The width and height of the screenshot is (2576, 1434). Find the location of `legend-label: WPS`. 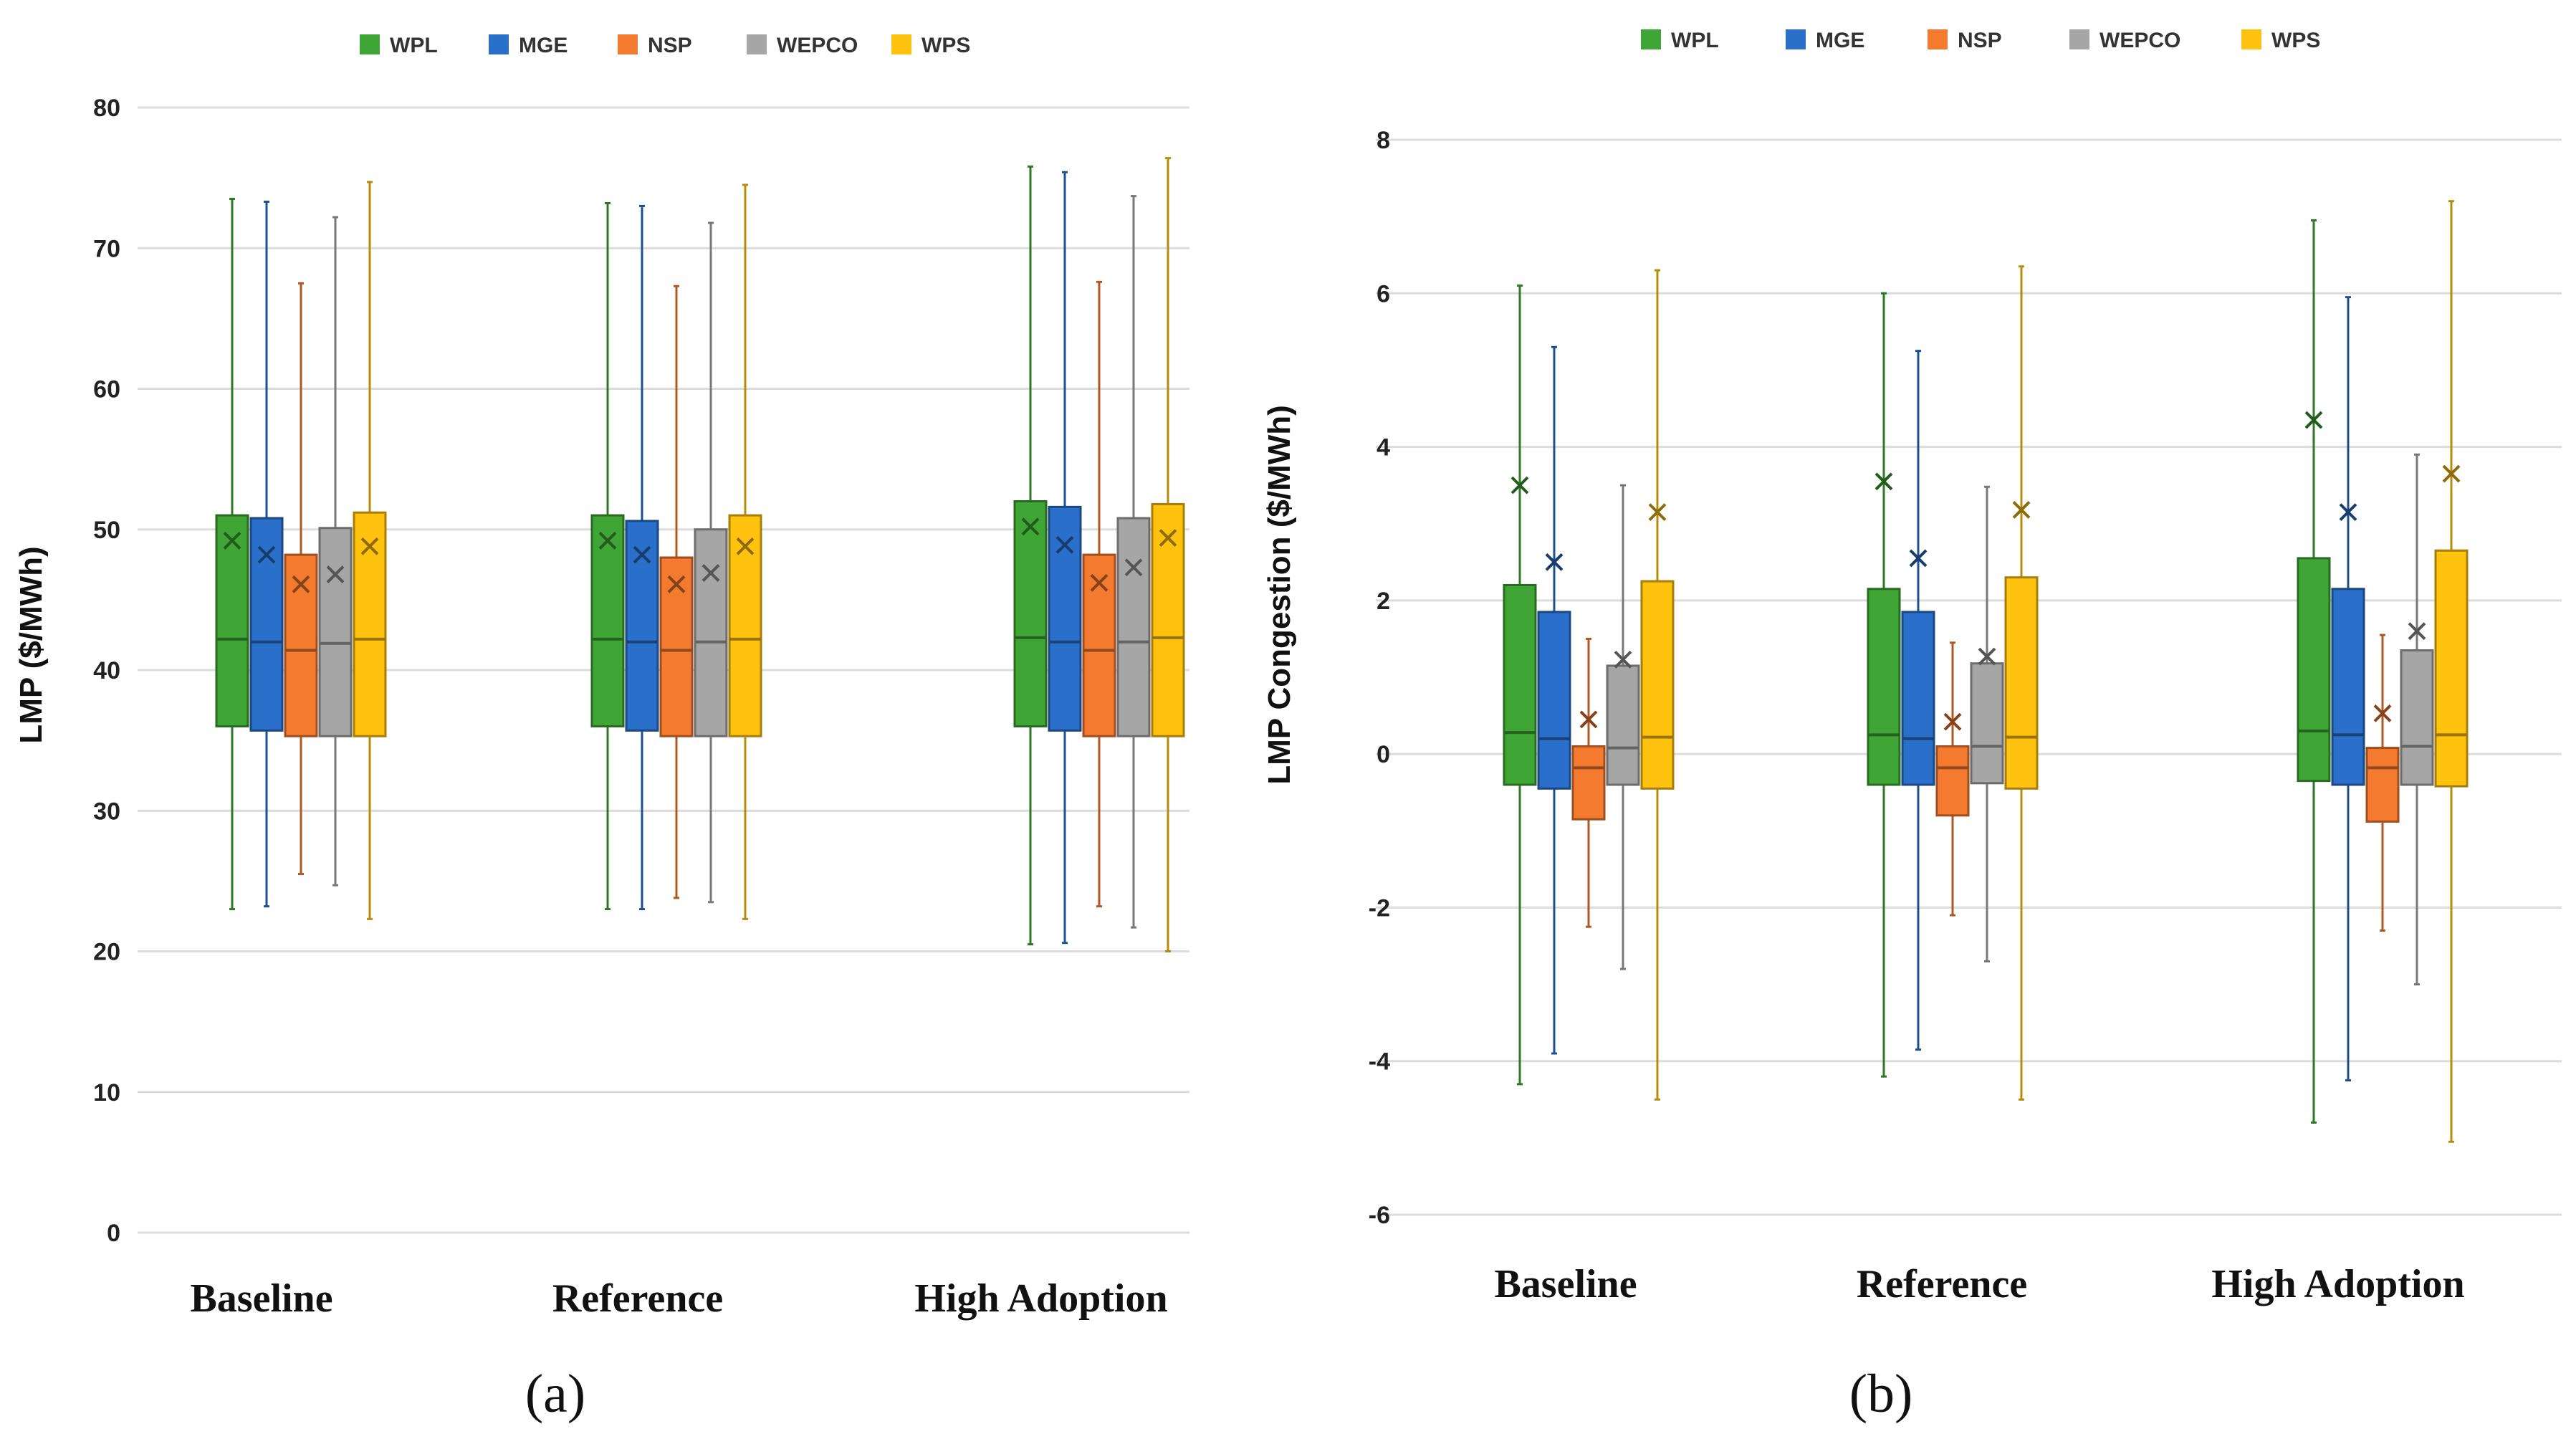

legend-label: WPS is located at coordinates (2295, 40).